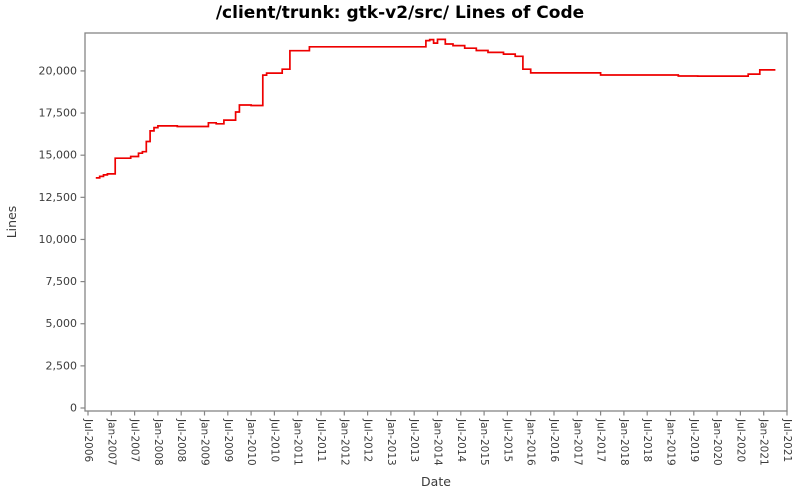  Describe the element at coordinates (274, 440) in the screenshot. I see `x-tick-label: Jul-2010` at that location.